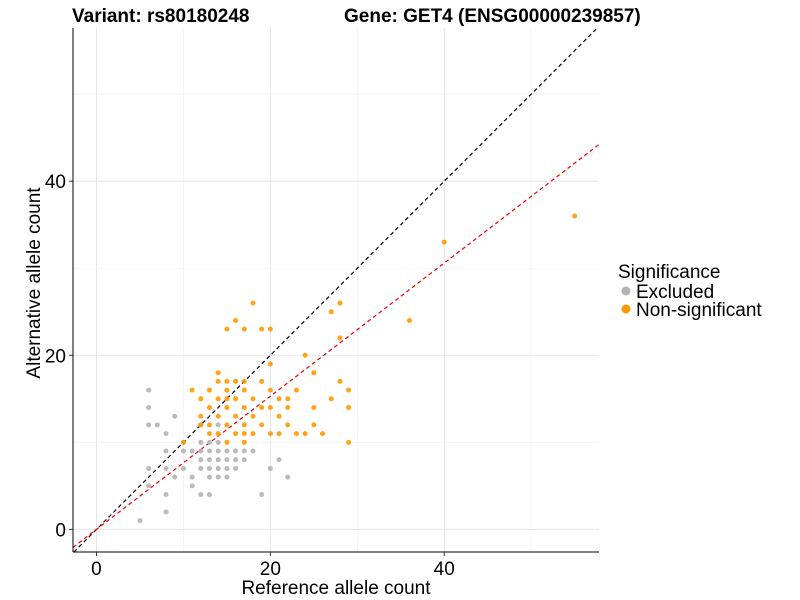 The width and height of the screenshot is (800, 600). What do you see at coordinates (492, 16) in the screenshot?
I see `chart-title-gene: Gene: GET4 (ENSG00000239857)` at bounding box center [492, 16].